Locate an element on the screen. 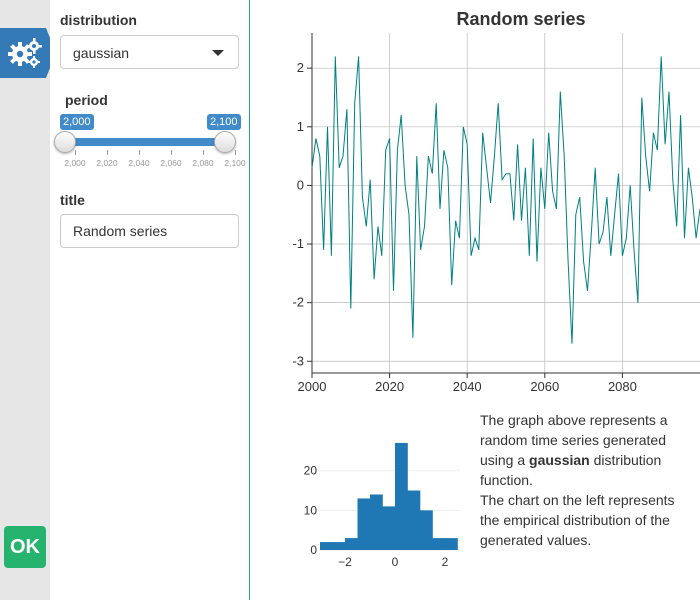  distribution-select: gaussian is located at coordinates (149, 52).